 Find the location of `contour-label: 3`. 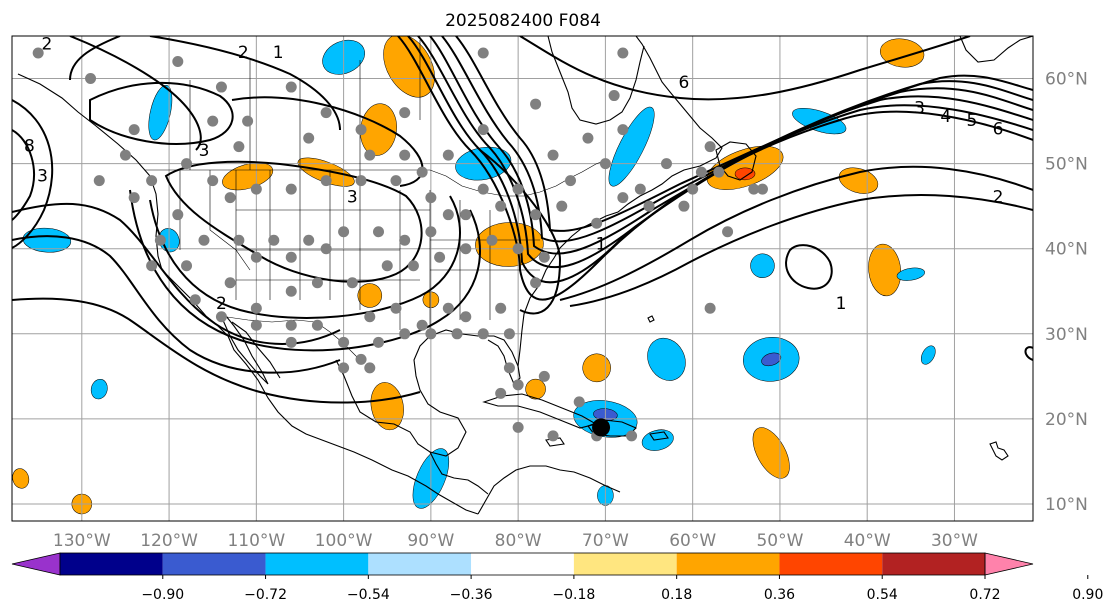

contour-label: 3 is located at coordinates (42, 176).